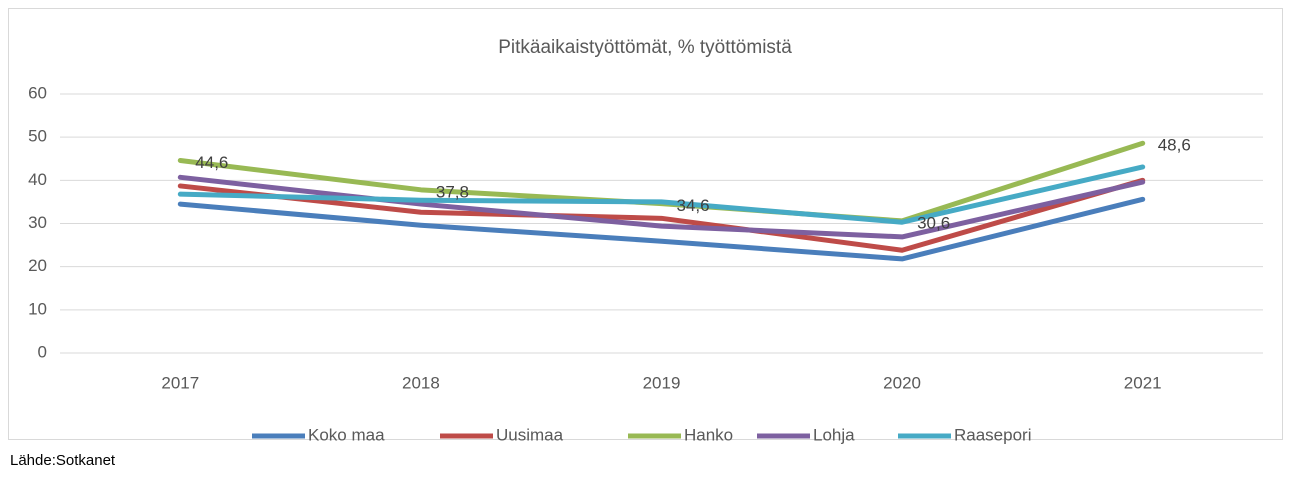  Describe the element at coordinates (42, 351) in the screenshot. I see `y-tick-label: 0` at that location.